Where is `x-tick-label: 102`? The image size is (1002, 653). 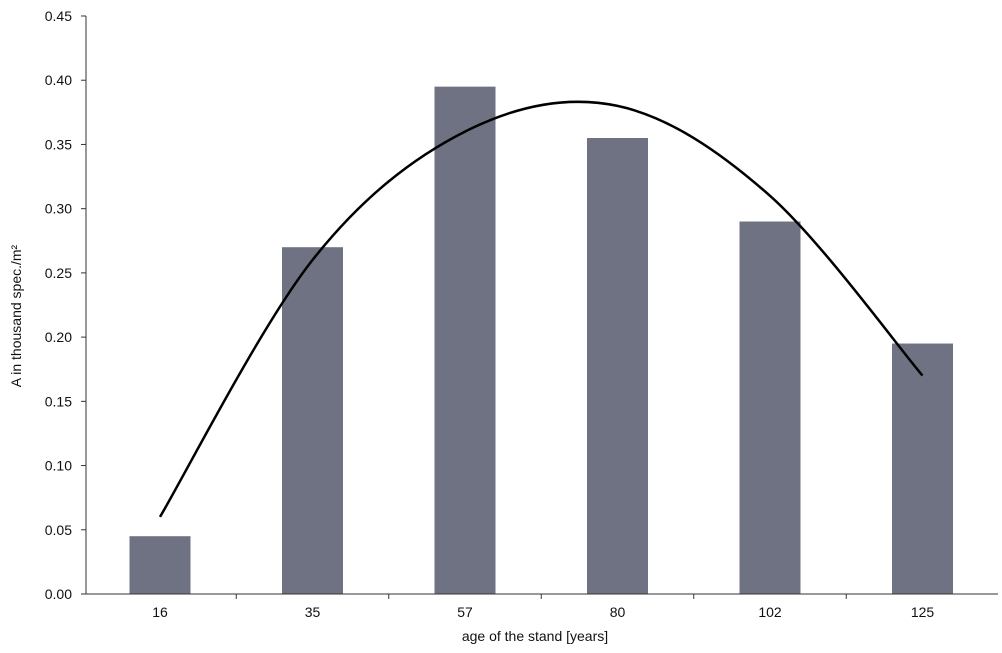 x-tick-label: 102 is located at coordinates (770, 612).